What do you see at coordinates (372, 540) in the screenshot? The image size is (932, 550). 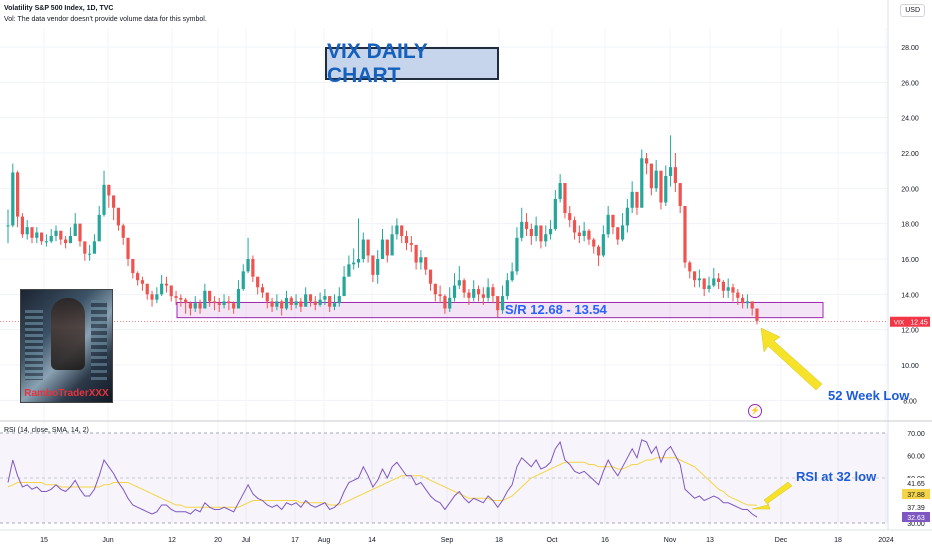 I see `time-tick-label: 14` at bounding box center [372, 540].